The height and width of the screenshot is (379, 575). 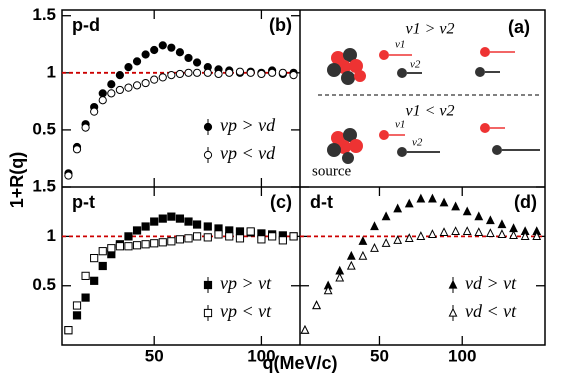 I want to click on x-tick-label: 50, so click(x=154, y=355).